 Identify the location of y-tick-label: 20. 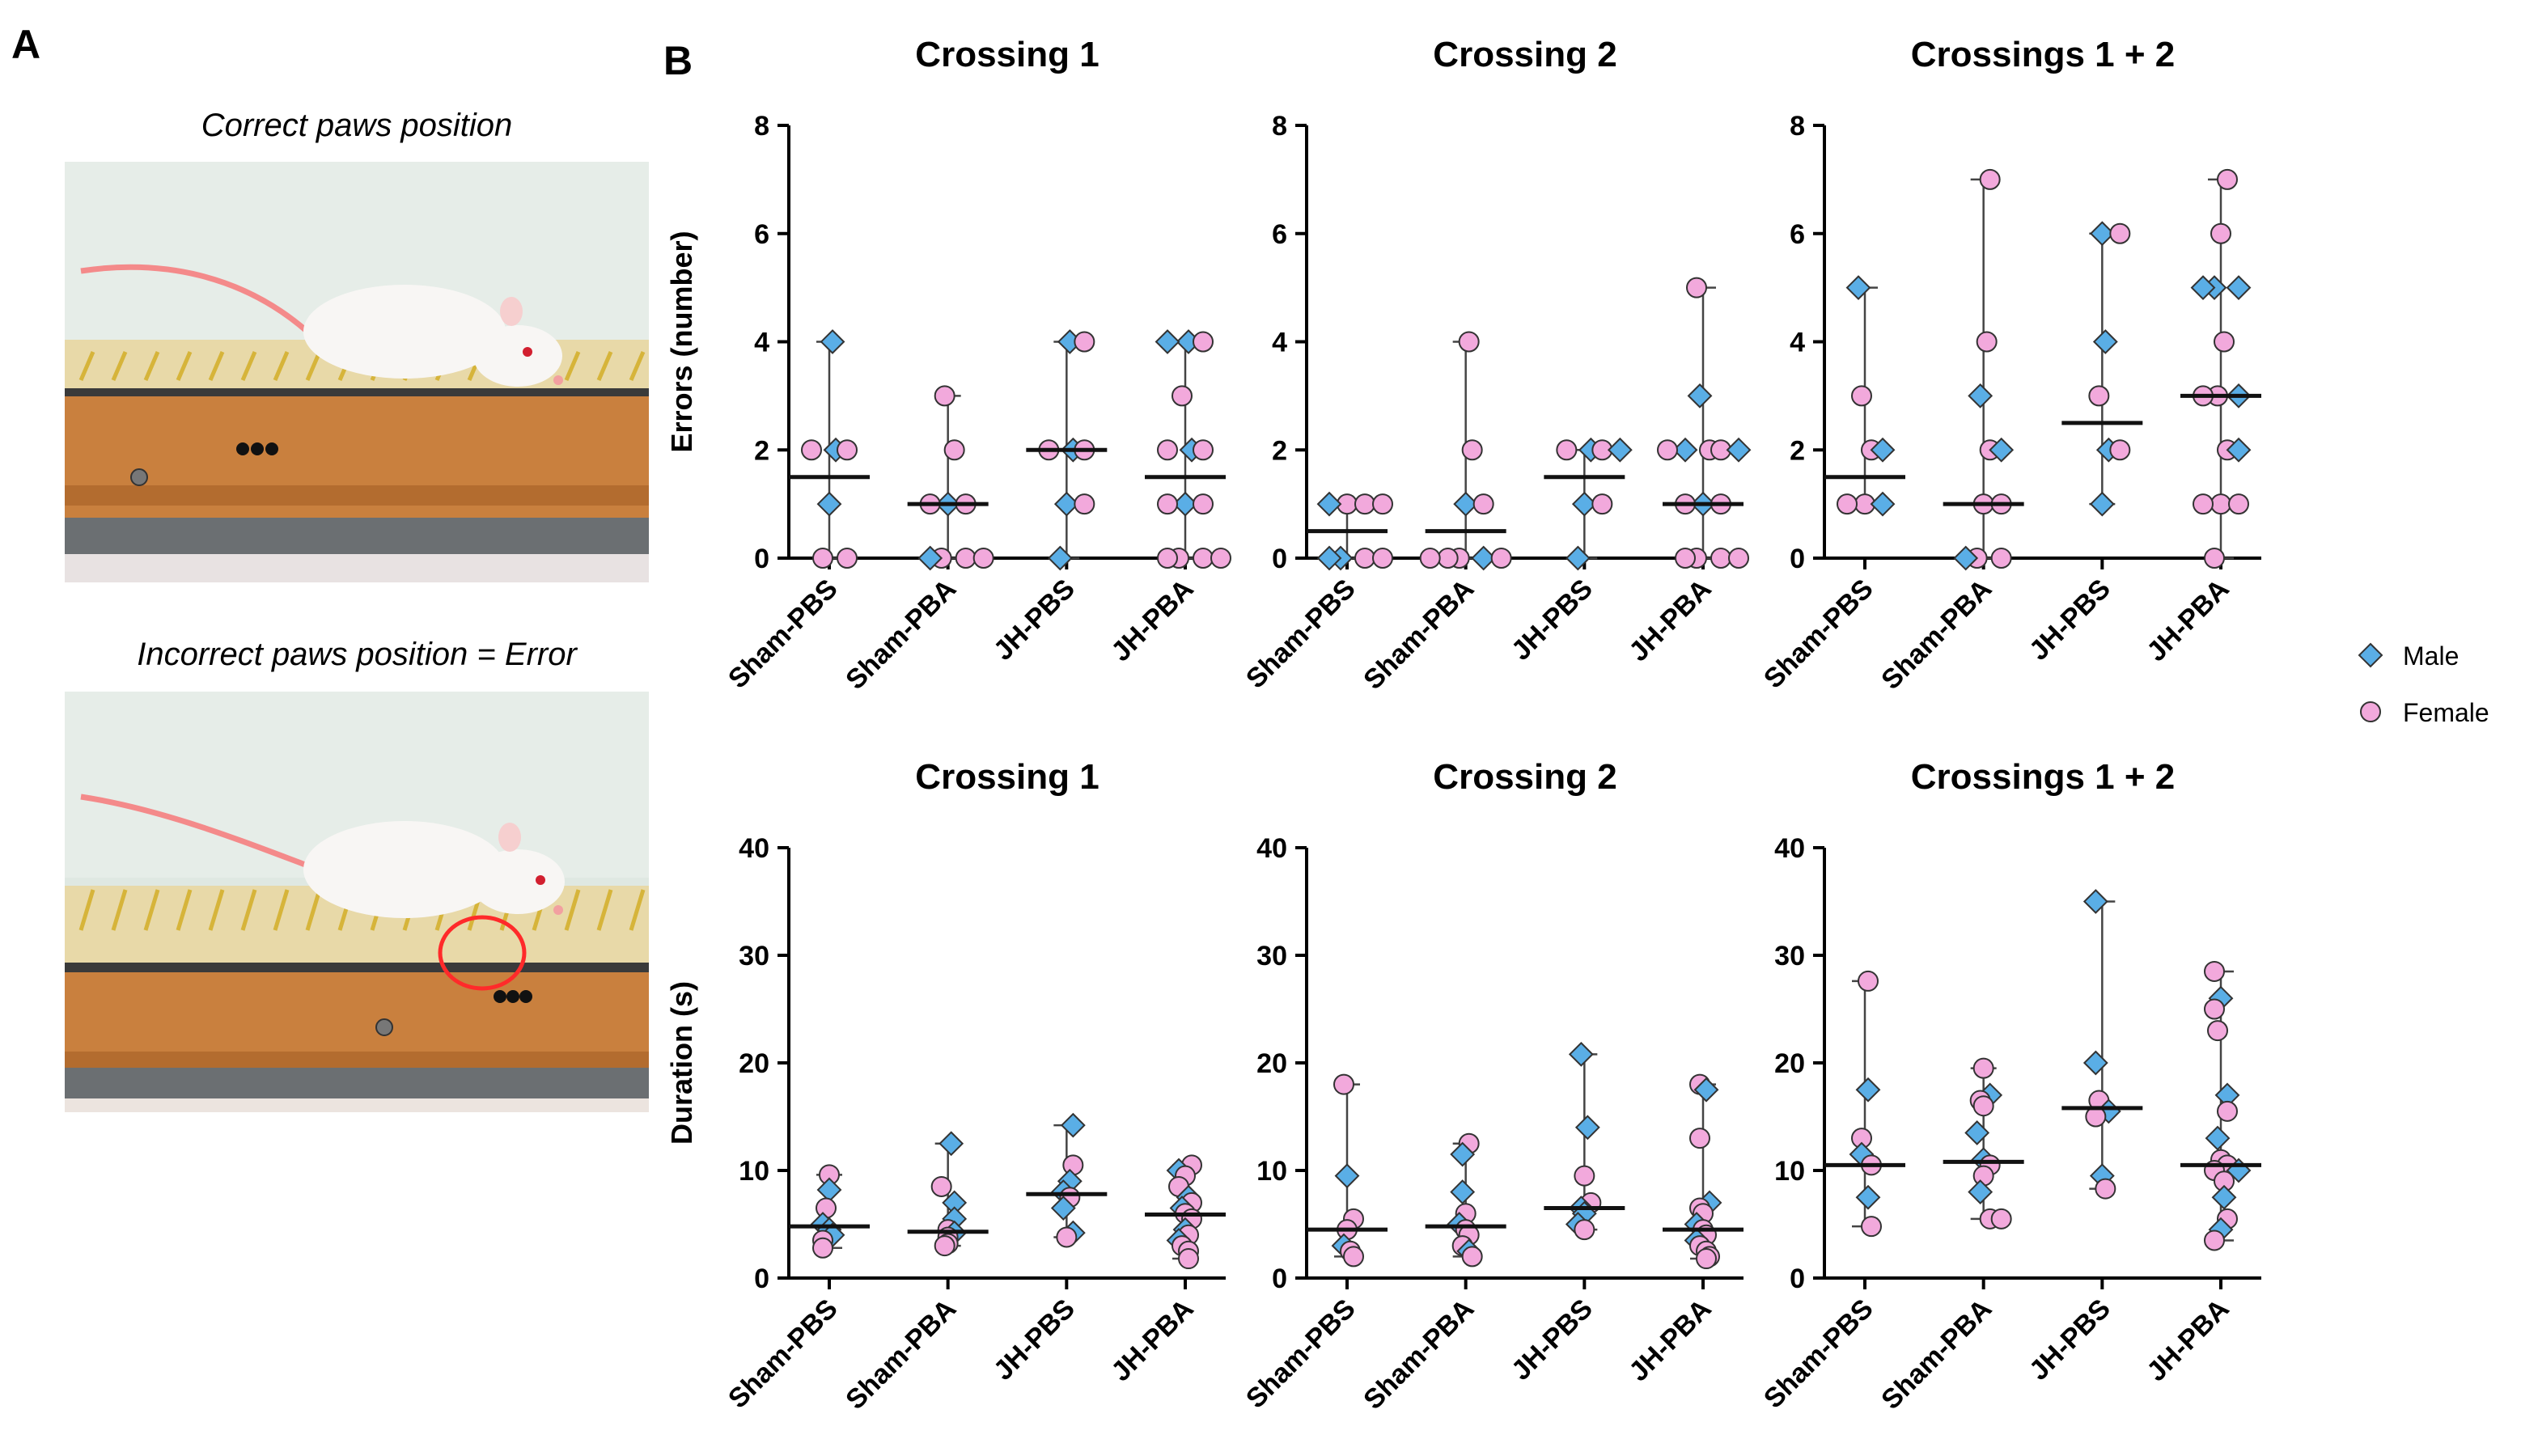
(754, 1063).